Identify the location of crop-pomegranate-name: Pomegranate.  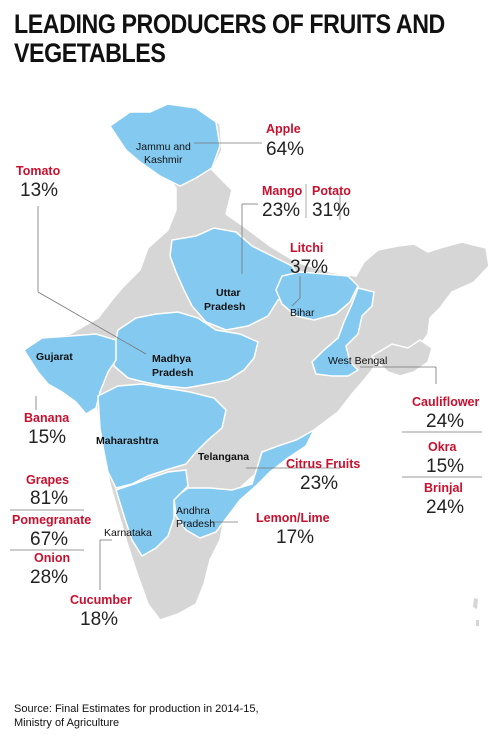
(51, 520).